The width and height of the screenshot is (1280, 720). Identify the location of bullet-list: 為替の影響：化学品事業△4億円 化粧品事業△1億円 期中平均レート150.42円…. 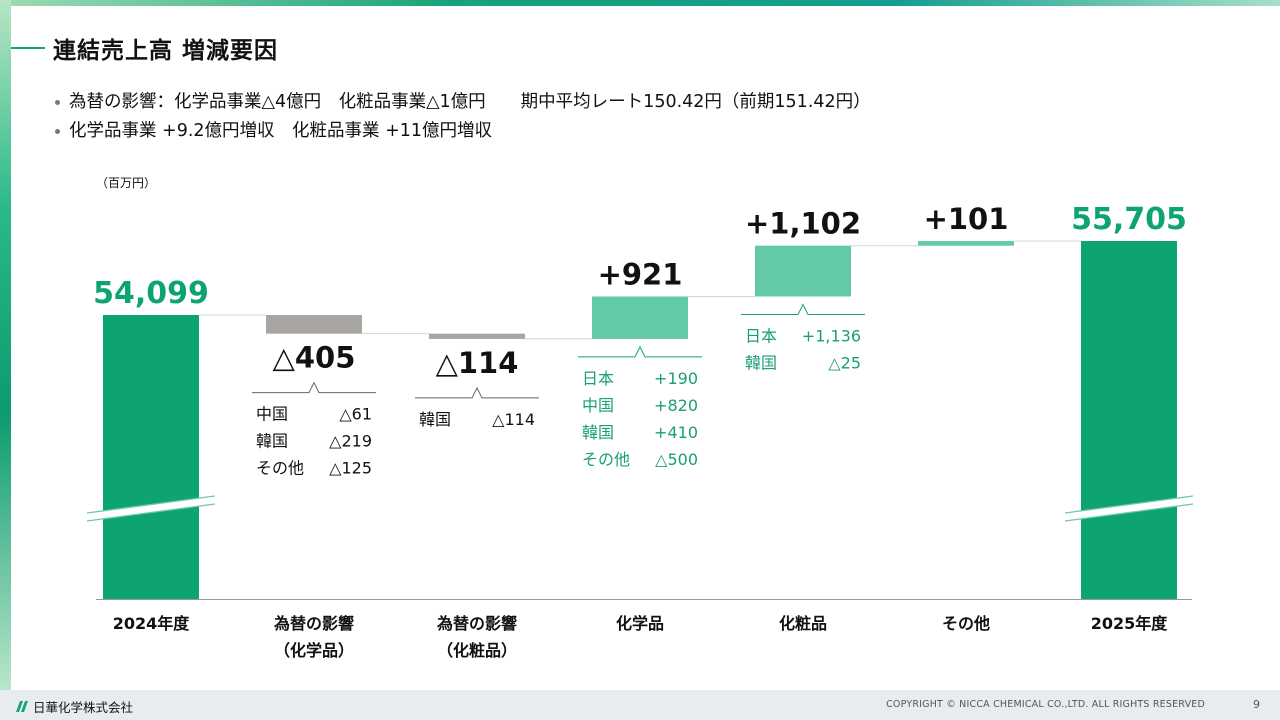
(463, 117).